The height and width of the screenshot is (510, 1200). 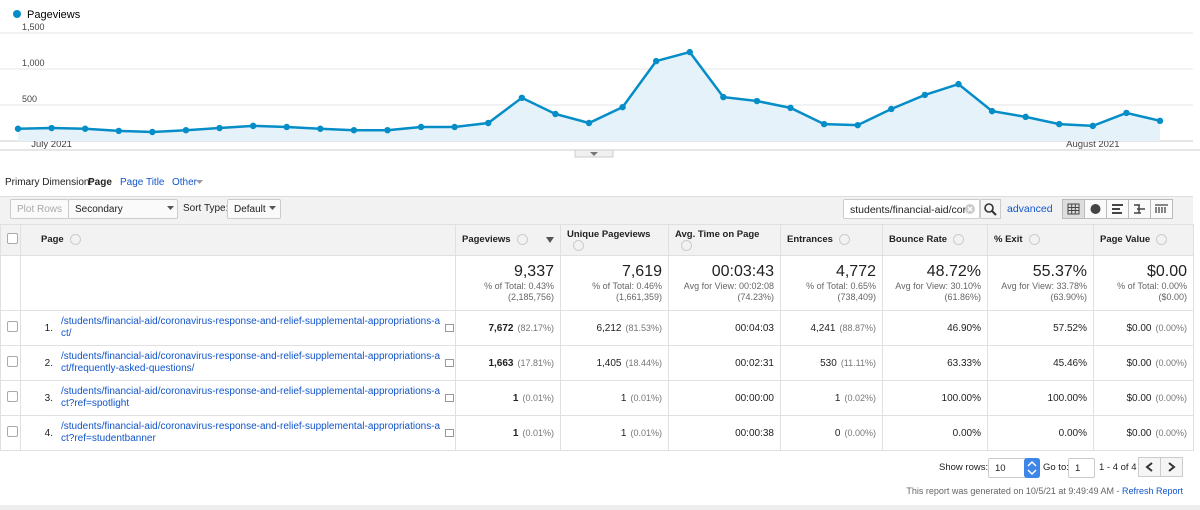 What do you see at coordinates (831, 240) in the screenshot?
I see `column-header: Entrances` at bounding box center [831, 240].